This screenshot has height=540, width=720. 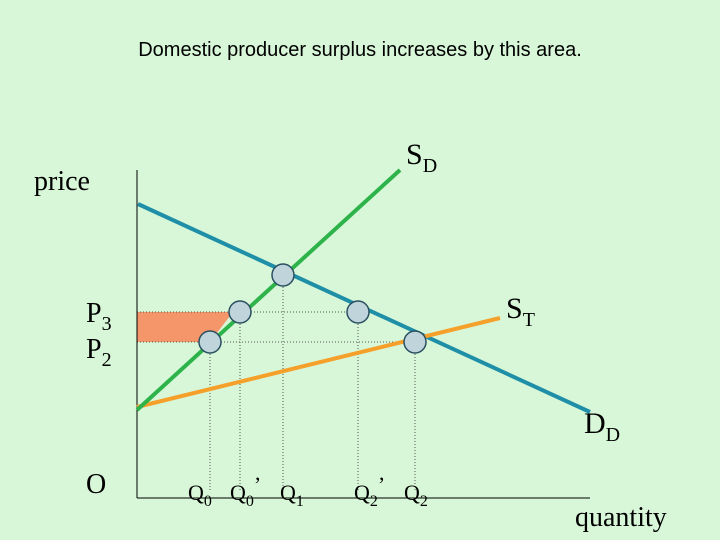 What do you see at coordinates (62, 181) in the screenshot?
I see `y-axis-label: price` at bounding box center [62, 181].